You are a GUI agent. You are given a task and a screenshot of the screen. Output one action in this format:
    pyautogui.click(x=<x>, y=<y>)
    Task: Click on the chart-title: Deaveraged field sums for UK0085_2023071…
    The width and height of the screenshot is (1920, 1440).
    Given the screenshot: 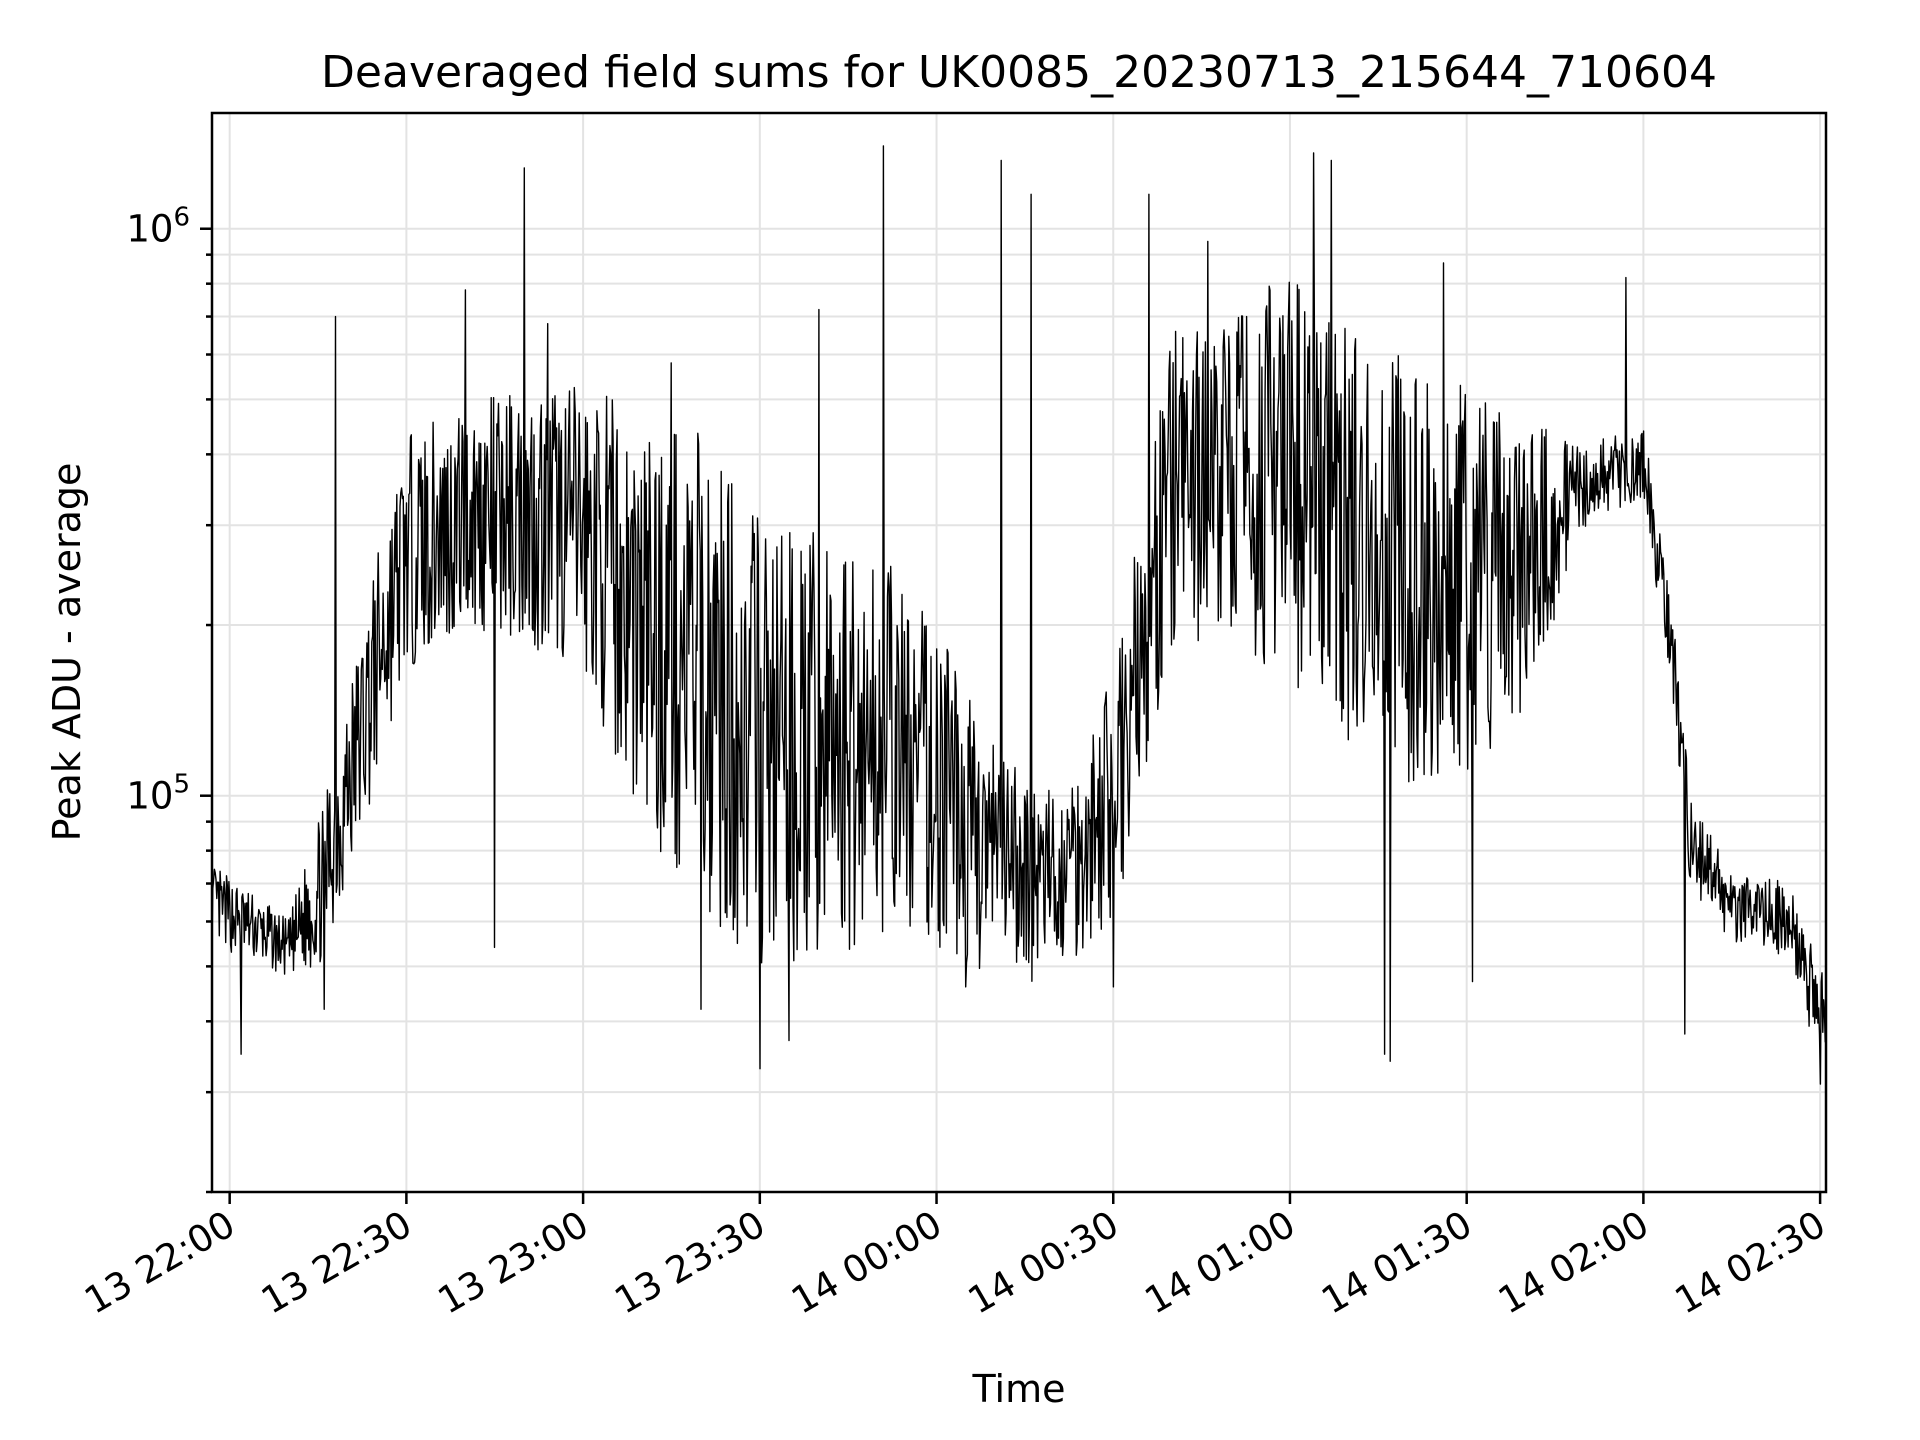 What is the action you would take?
    pyautogui.click(x=1019, y=72)
    